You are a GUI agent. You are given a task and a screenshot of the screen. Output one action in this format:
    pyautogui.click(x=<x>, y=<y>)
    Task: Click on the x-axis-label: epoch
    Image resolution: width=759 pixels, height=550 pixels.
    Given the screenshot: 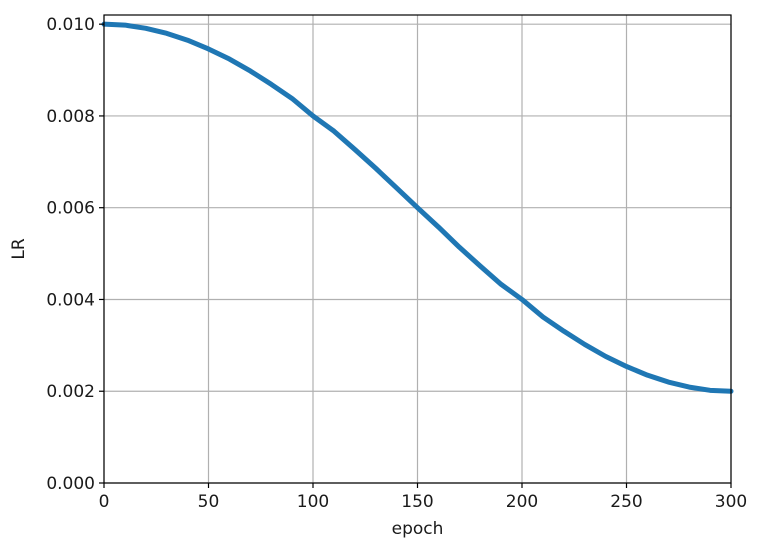 What is the action you would take?
    pyautogui.click(x=418, y=529)
    